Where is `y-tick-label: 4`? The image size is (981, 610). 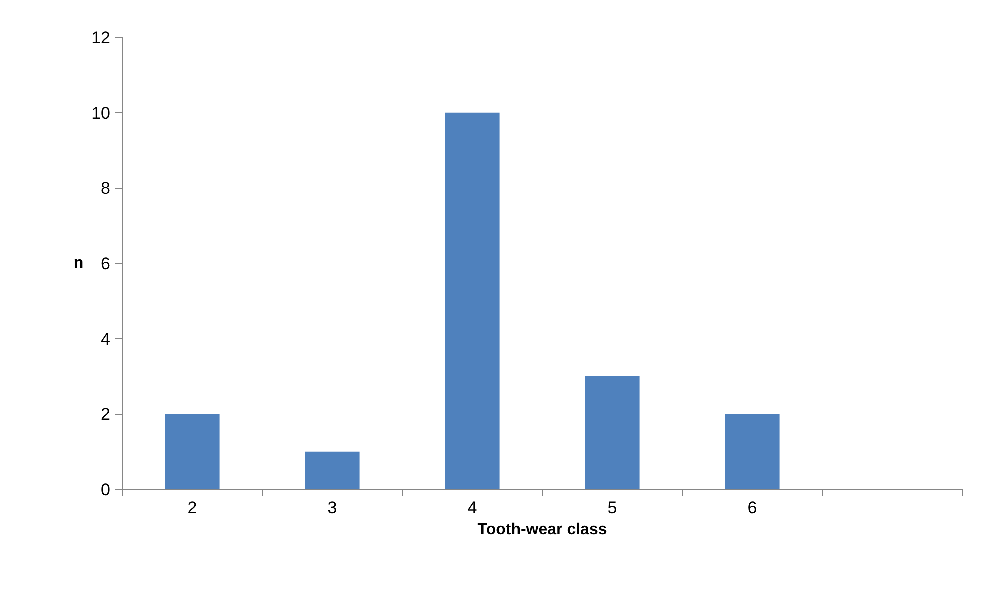
y-tick-label: 4 is located at coordinates (106, 339).